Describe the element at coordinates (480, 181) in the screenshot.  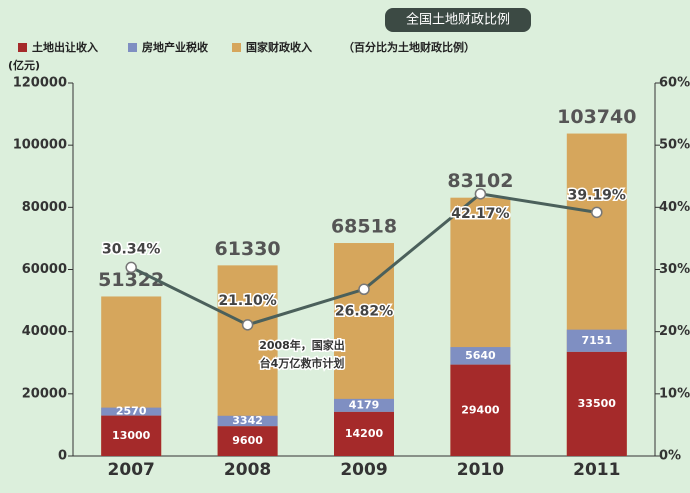
I see `total-label: 83102` at that location.